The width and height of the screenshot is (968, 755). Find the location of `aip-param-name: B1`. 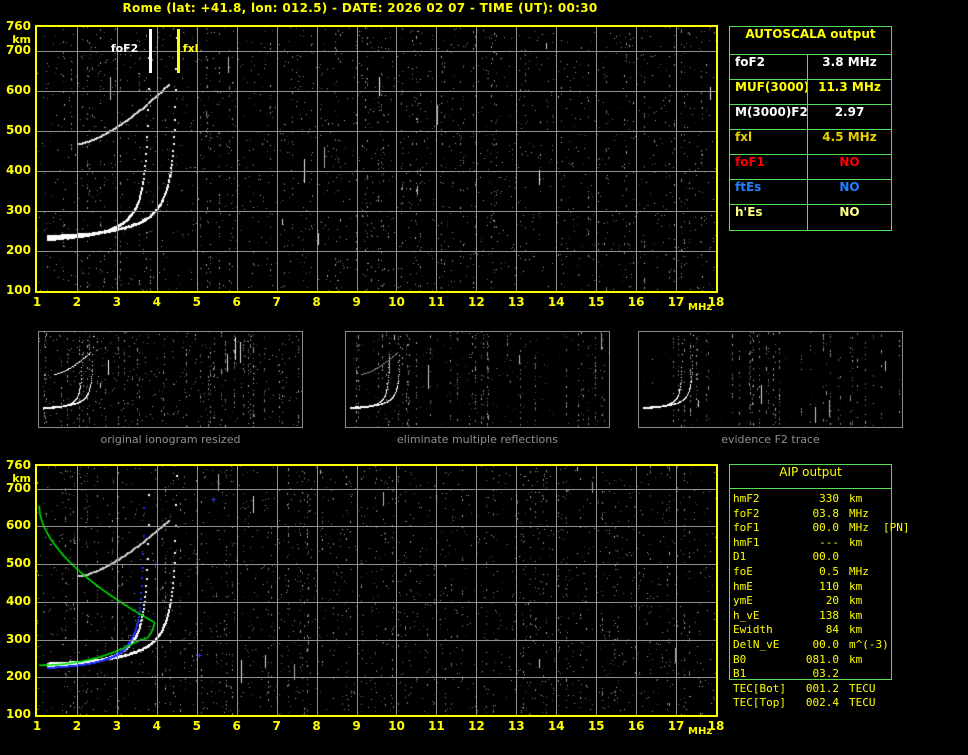

aip-param-name: B1 is located at coordinates (740, 674).